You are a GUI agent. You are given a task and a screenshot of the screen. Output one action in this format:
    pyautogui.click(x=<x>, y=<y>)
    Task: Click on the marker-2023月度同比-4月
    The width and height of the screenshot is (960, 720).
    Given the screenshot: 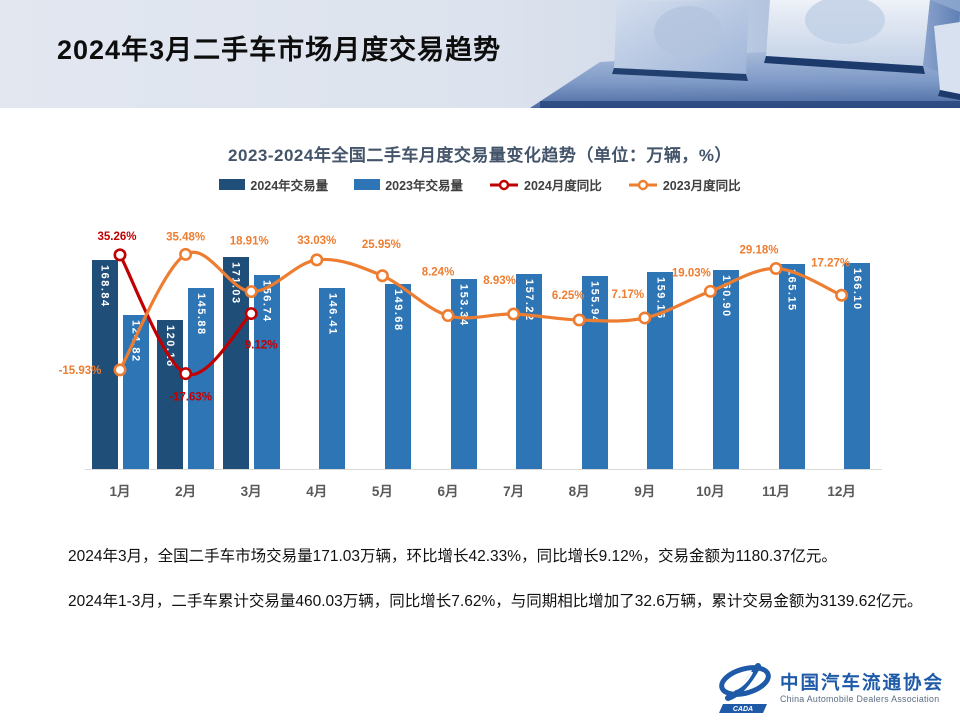 What is the action you would take?
    pyautogui.click(x=317, y=260)
    